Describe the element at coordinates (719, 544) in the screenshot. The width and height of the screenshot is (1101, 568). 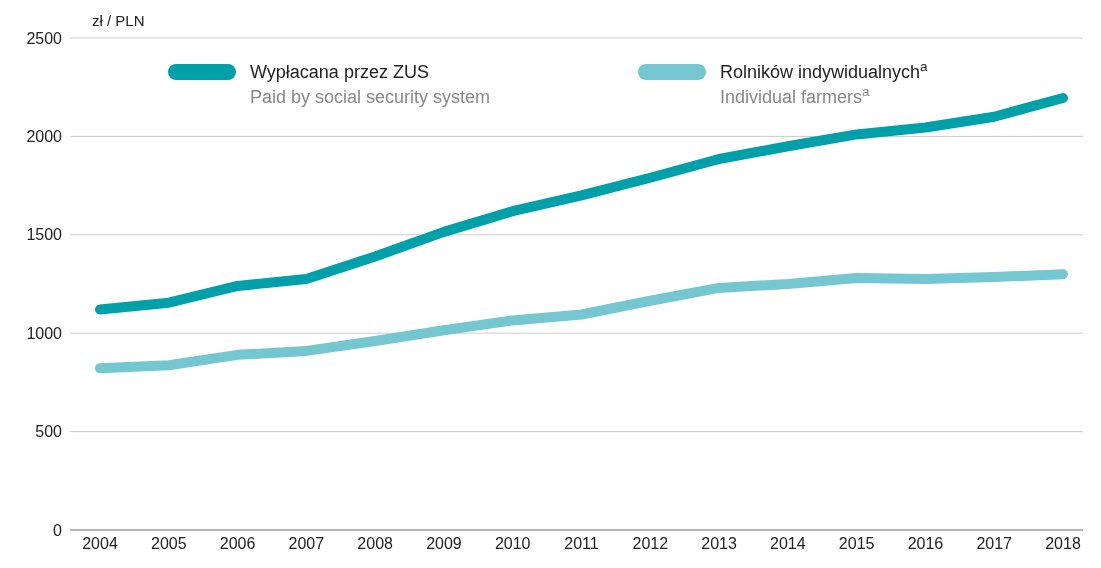
I see `x-tick-label: 2013` at that location.